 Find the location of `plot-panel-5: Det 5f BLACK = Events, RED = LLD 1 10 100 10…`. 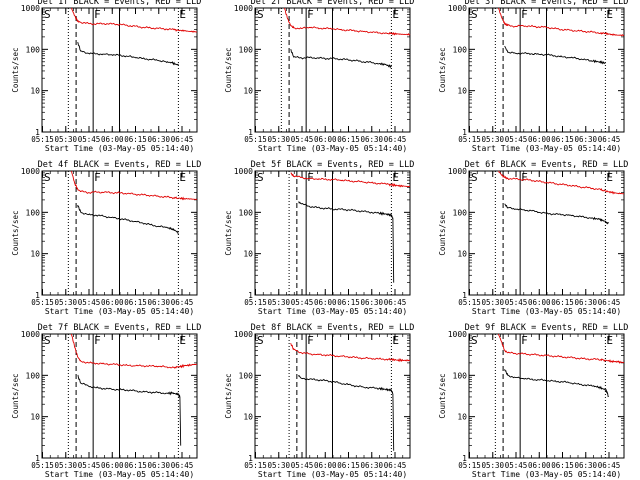

plot-panel-5: Det 5f BLACK = Events, RED = LLD 1 10 100 10… is located at coordinates (319, 238).